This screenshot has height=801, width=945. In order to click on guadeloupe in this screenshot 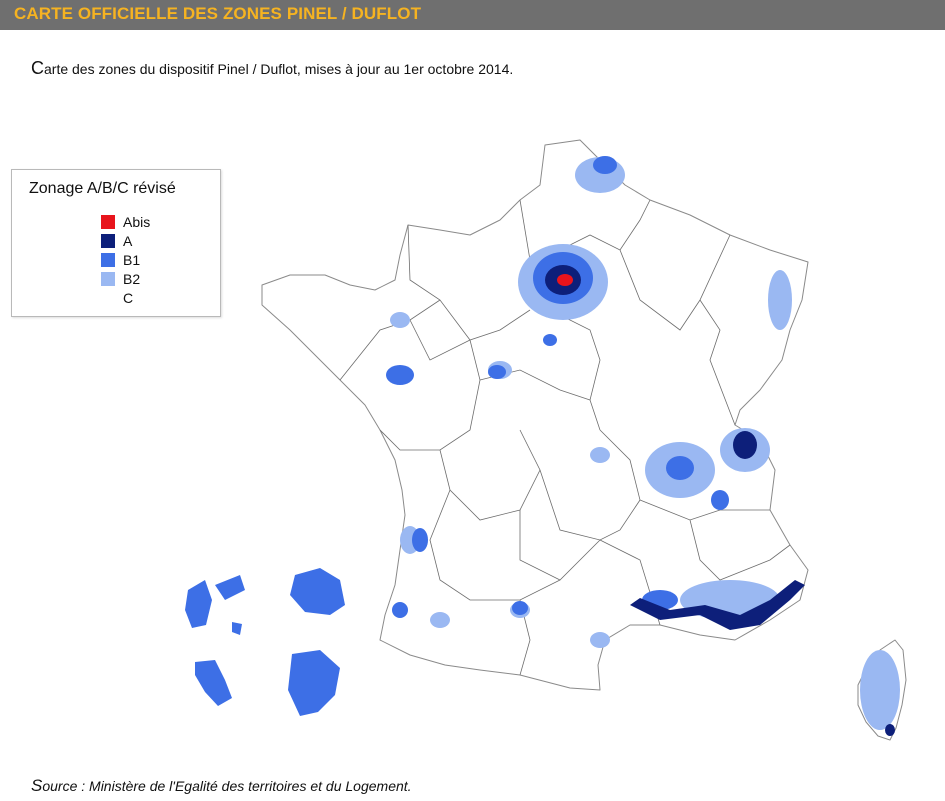, I will do `click(215, 605)`.